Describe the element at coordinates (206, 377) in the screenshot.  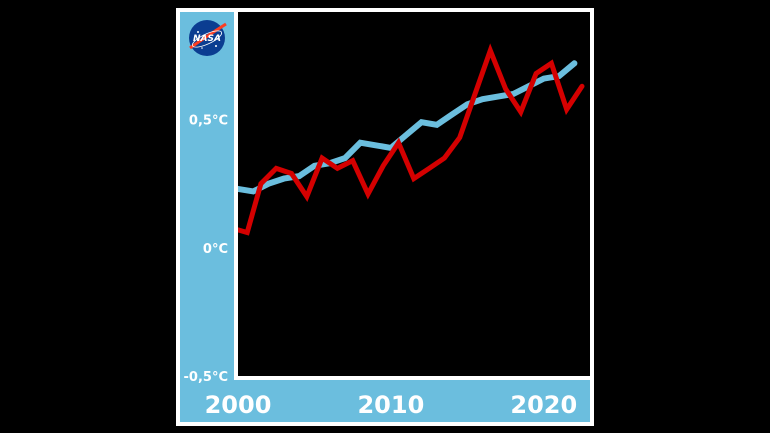
I see `y-tick-label: -0,5°C` at that location.